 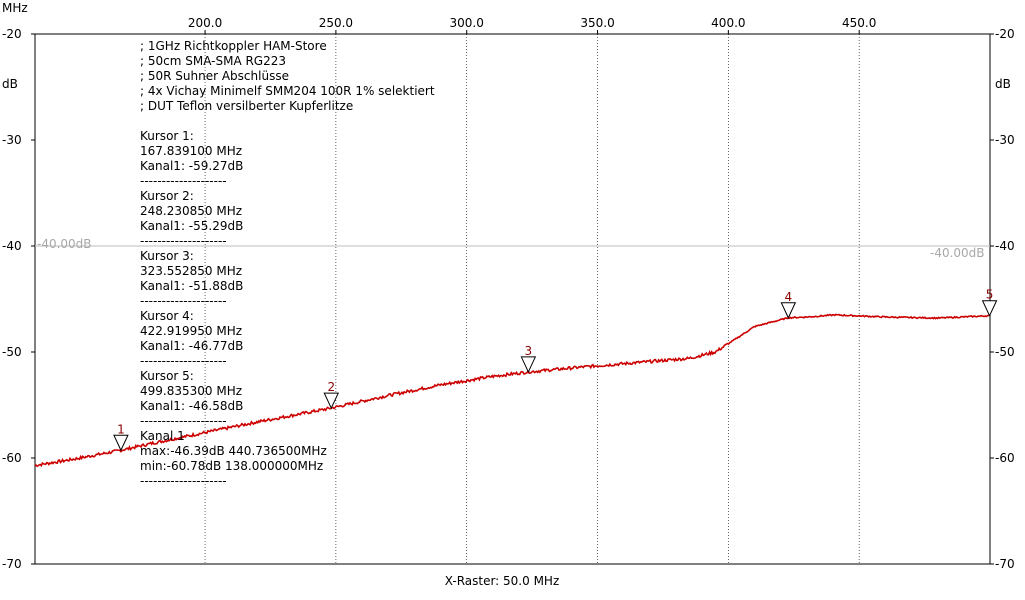 I want to click on cursor-marker-label: 5, so click(x=990, y=295).